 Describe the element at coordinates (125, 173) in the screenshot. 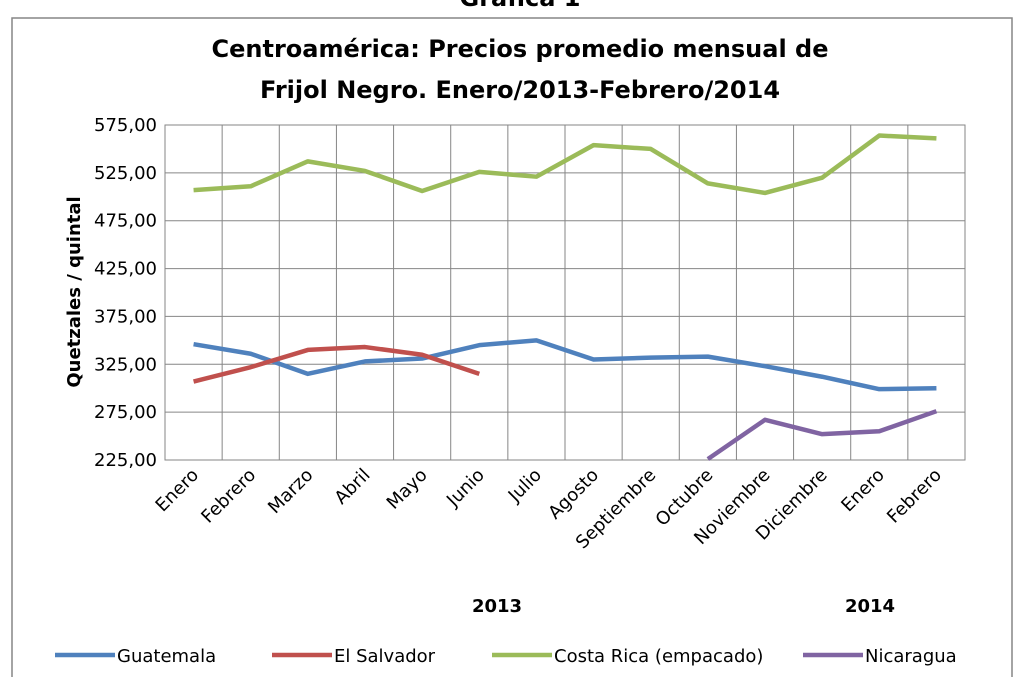

I see `y-tick-label: 525,00` at that location.